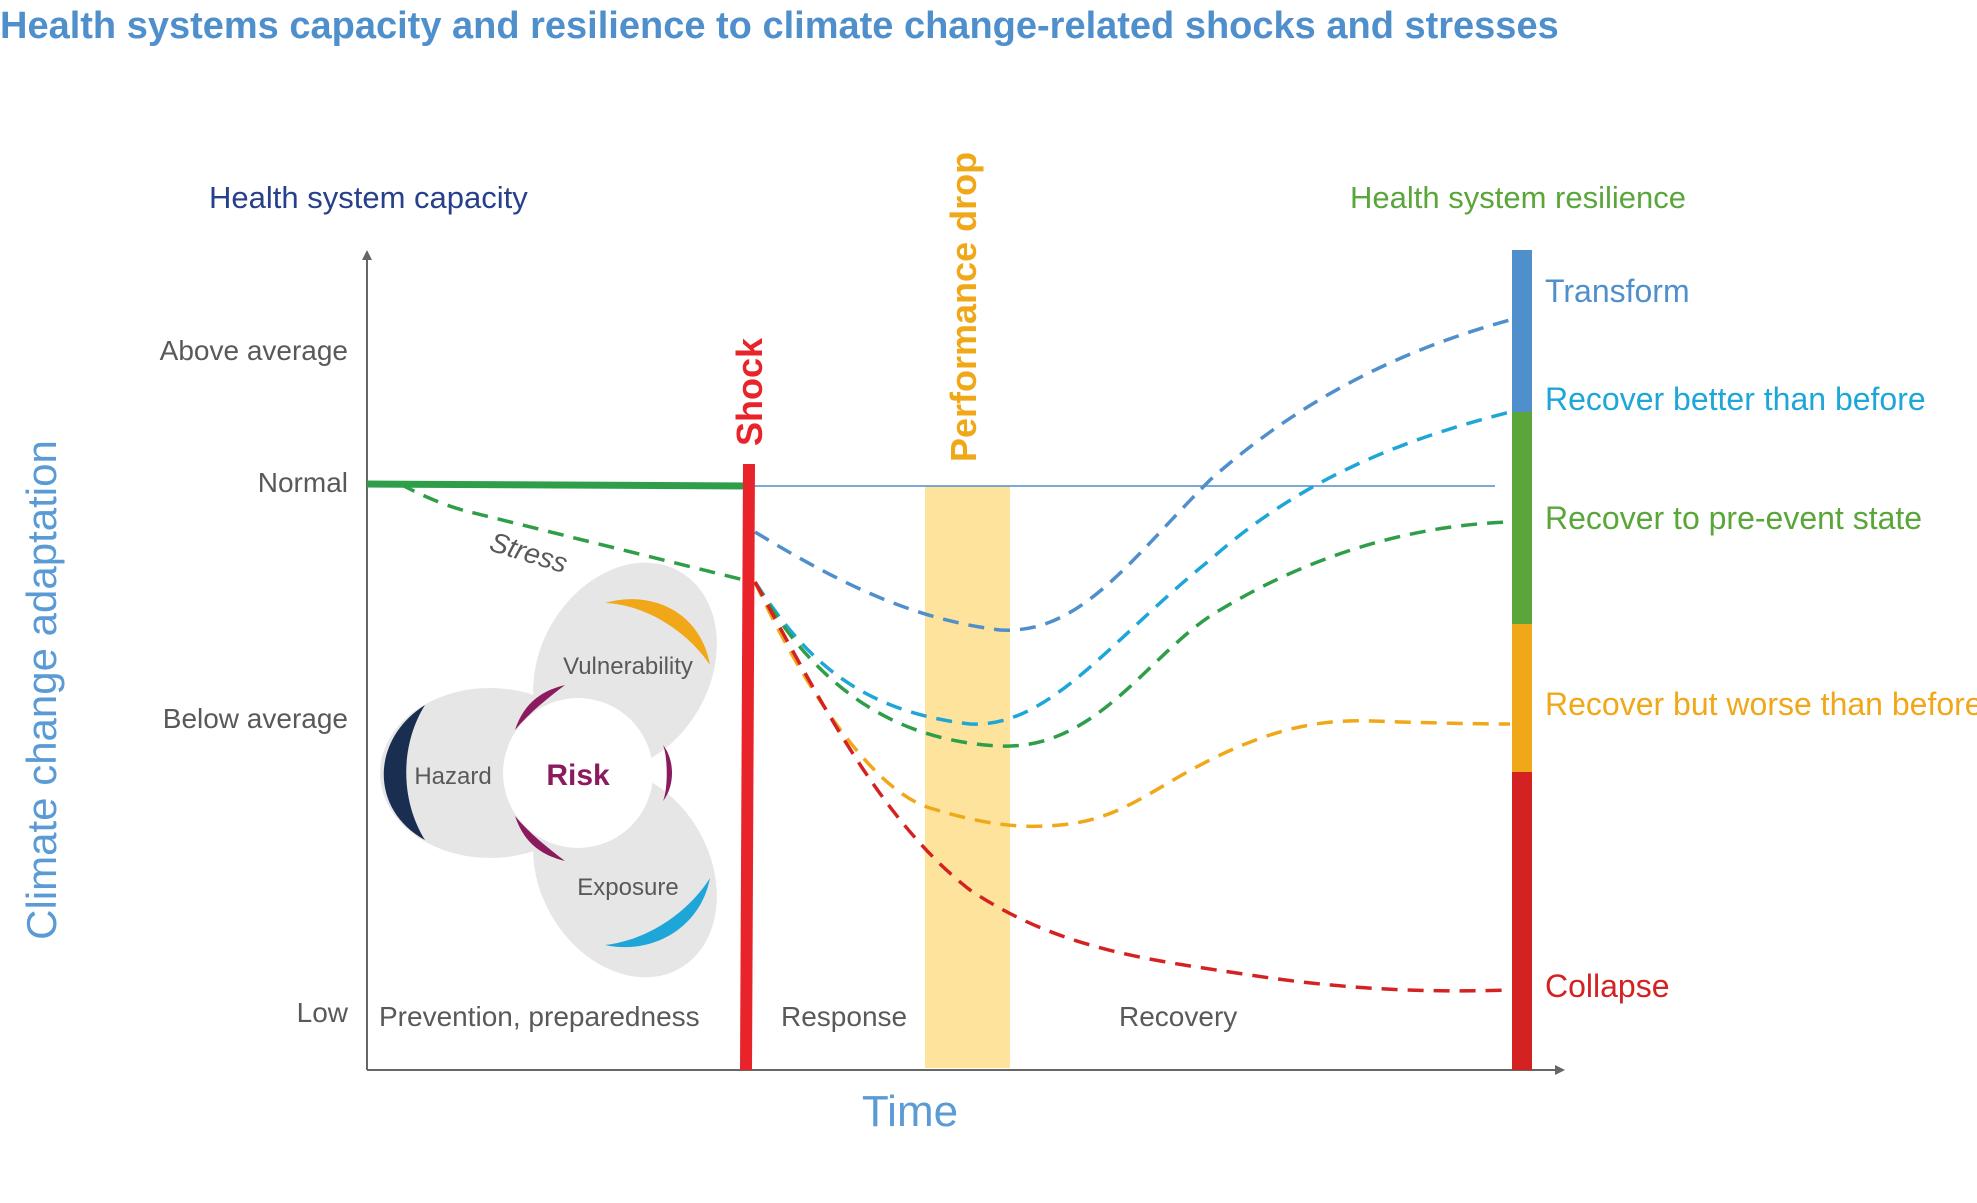 The height and width of the screenshot is (1203, 1977). I want to click on curve-recover-better, so click(1132, 568).